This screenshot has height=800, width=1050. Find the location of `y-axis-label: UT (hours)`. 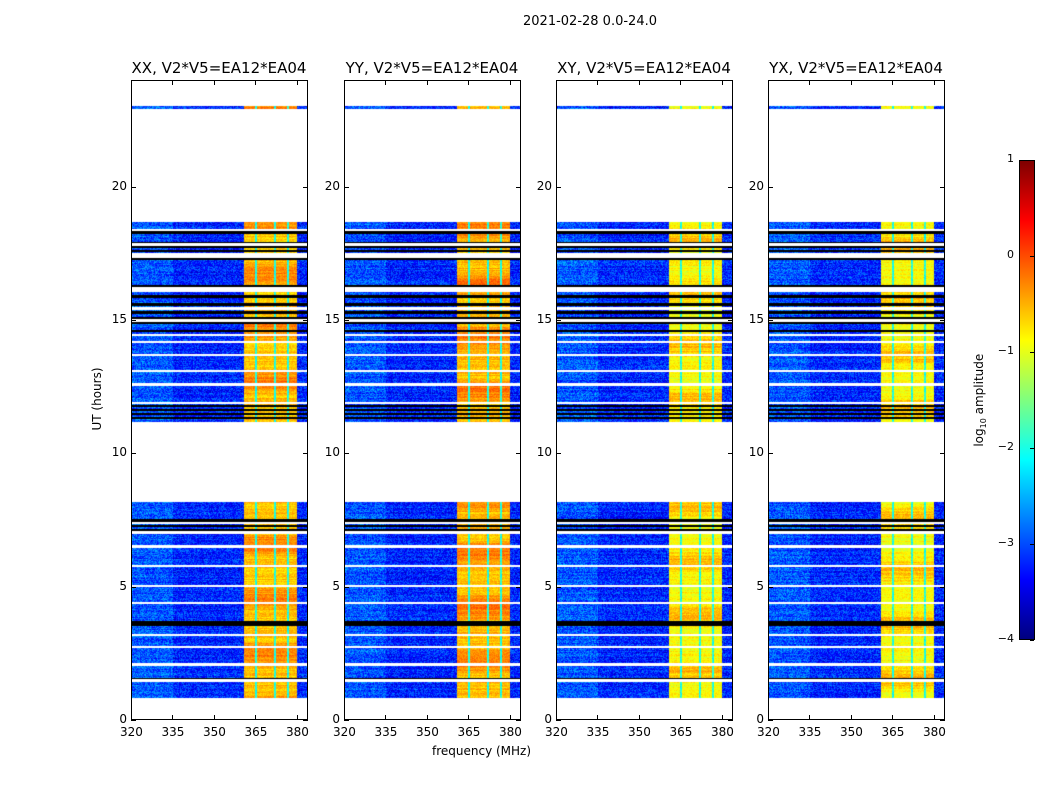

y-axis-label: UT (hours) is located at coordinates (97, 399).